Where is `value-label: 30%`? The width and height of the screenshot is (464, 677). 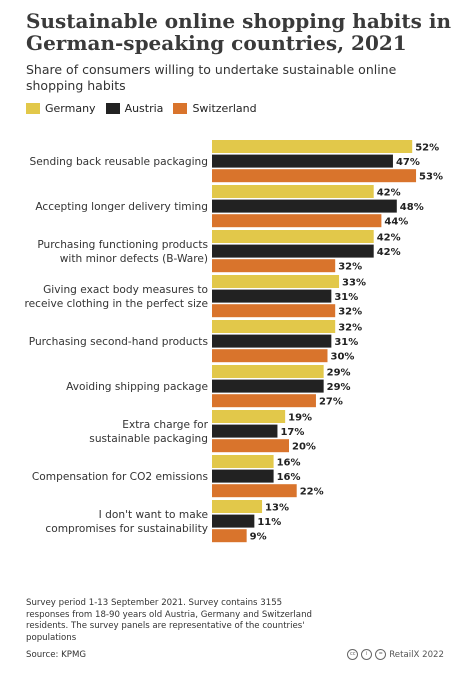 value-label: 30% is located at coordinates (343, 357).